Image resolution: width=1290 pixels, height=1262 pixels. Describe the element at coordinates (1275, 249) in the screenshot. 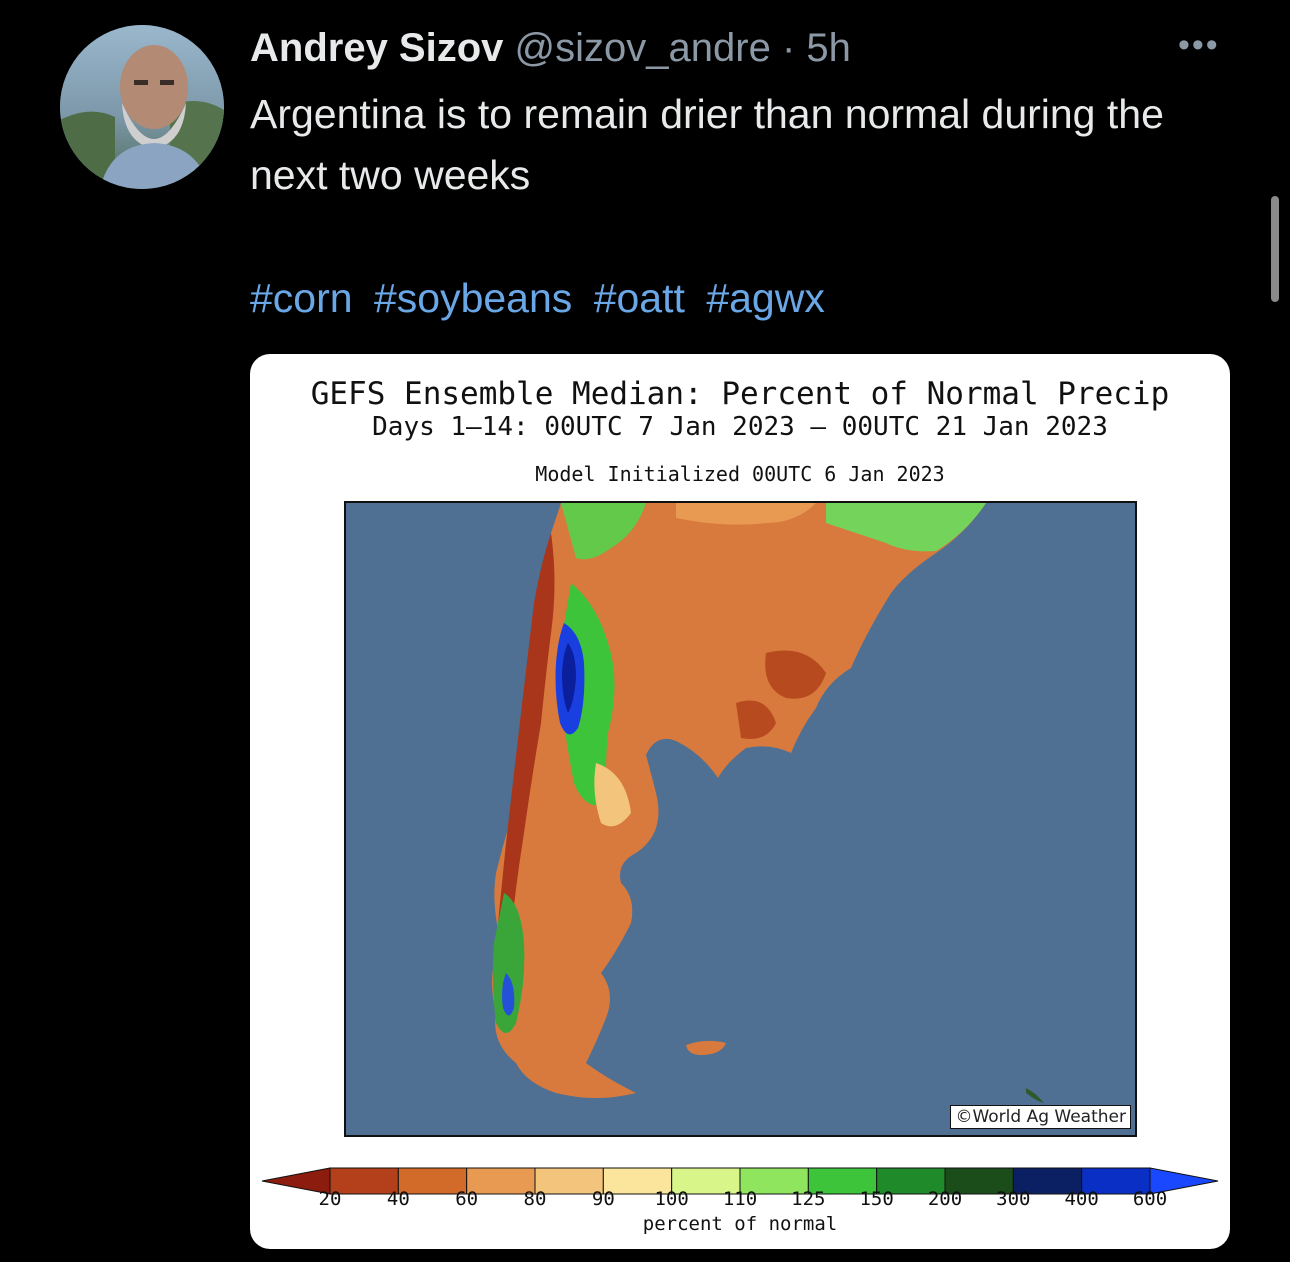

I see `scrollbar` at that location.